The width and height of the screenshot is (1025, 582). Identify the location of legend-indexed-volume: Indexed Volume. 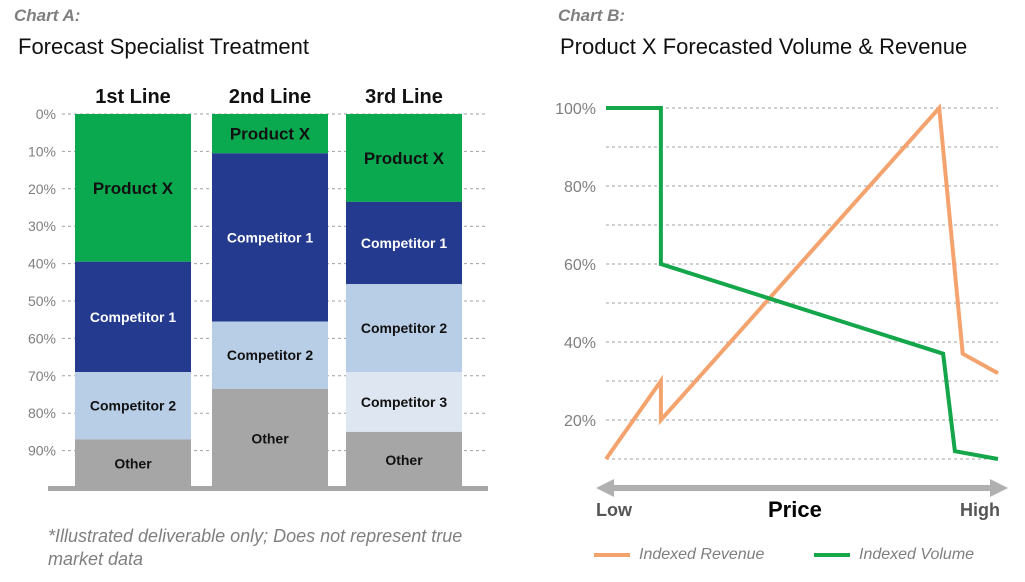
(894, 555).